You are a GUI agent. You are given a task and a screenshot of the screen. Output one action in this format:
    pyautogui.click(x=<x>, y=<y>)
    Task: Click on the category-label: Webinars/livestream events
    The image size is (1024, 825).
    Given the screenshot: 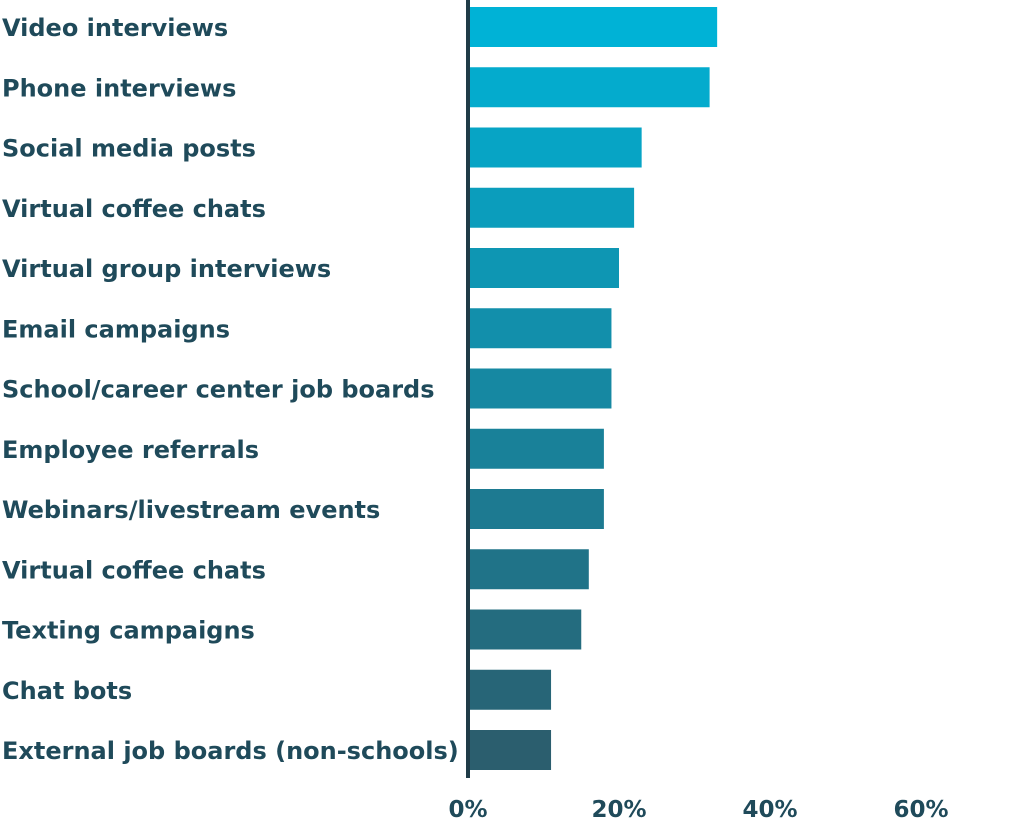 What is the action you would take?
    pyautogui.click(x=191, y=510)
    